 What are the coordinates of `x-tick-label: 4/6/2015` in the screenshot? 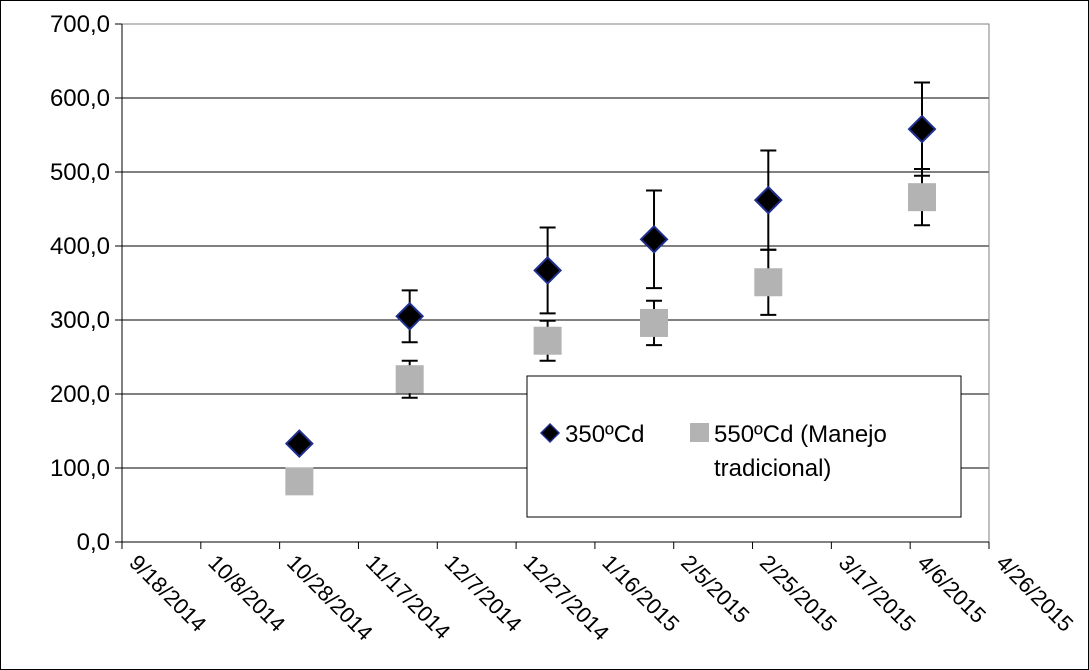 It's located at (952, 589).